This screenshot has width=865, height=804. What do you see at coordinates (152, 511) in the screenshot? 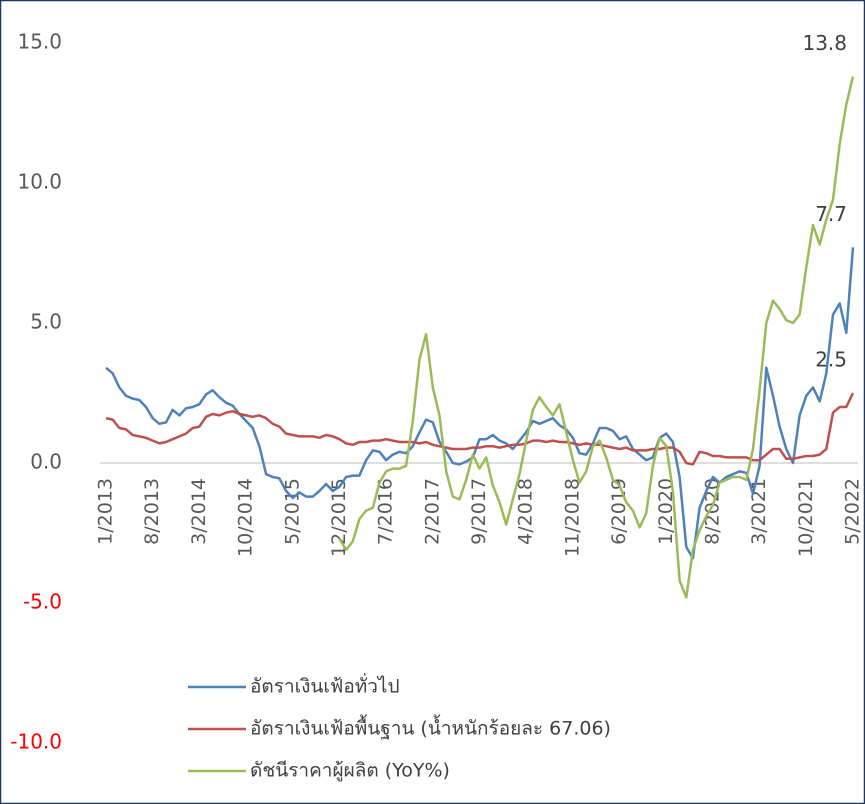
I see `x-tick-label: 8/2013` at bounding box center [152, 511].